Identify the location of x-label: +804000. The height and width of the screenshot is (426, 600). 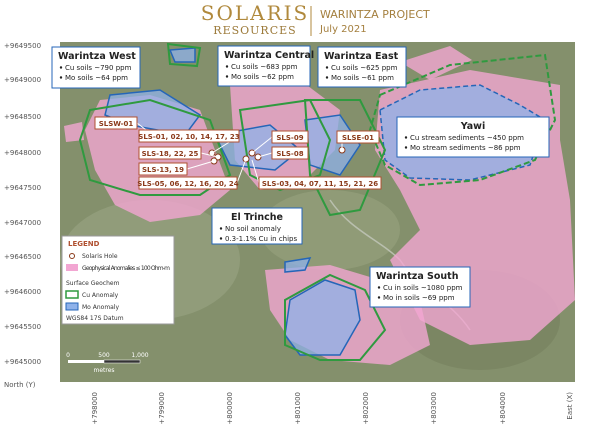
(503, 408).